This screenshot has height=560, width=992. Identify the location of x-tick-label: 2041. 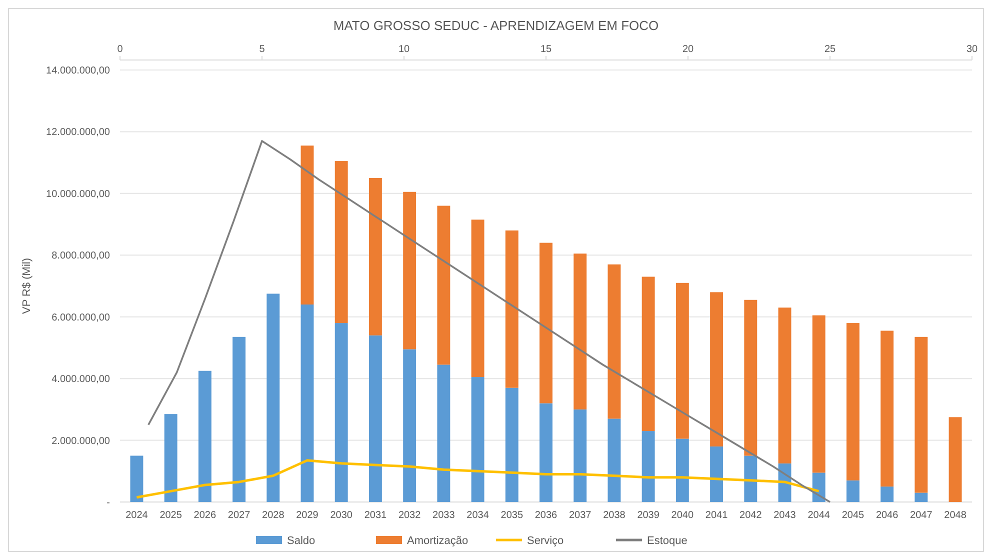
(716, 515).